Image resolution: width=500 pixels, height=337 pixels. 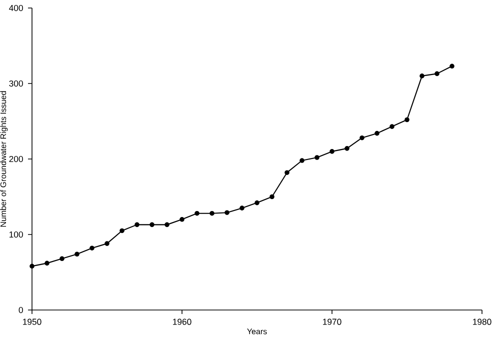 I want to click on x-tick-label: 1950, so click(x=32, y=321).